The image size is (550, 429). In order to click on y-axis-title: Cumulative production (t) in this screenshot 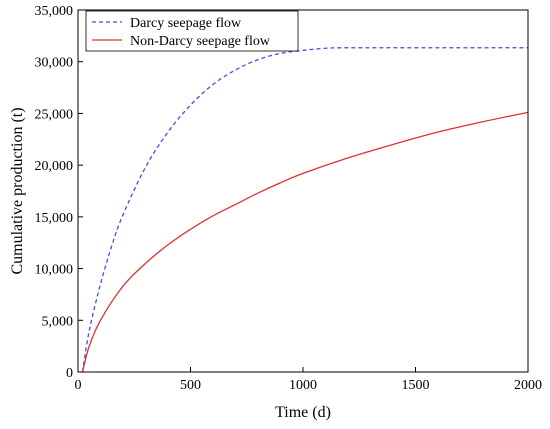, I will do `click(17, 190)`.